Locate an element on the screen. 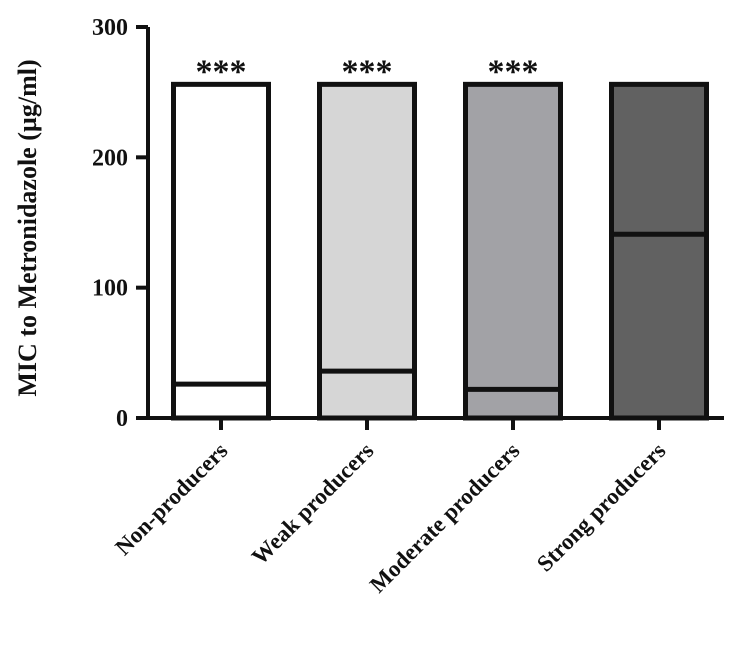 This screenshot has height=650, width=740. y-axis-title: MIC to Metronidazole (µg/ml) is located at coordinates (27, 227).